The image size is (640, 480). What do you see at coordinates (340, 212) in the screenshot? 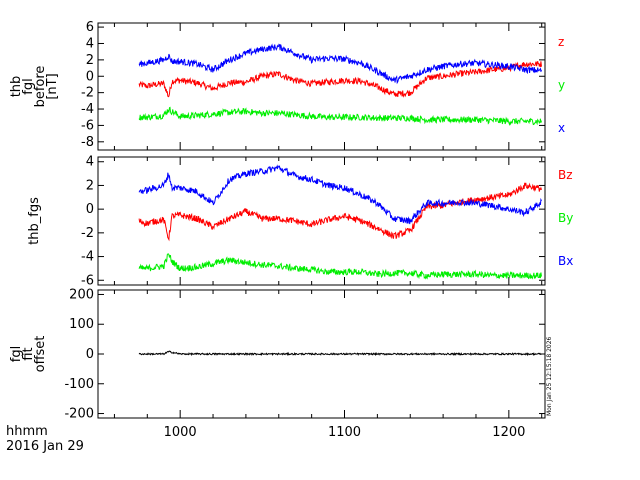
I see `series-line-Bz` at bounding box center [340, 212].